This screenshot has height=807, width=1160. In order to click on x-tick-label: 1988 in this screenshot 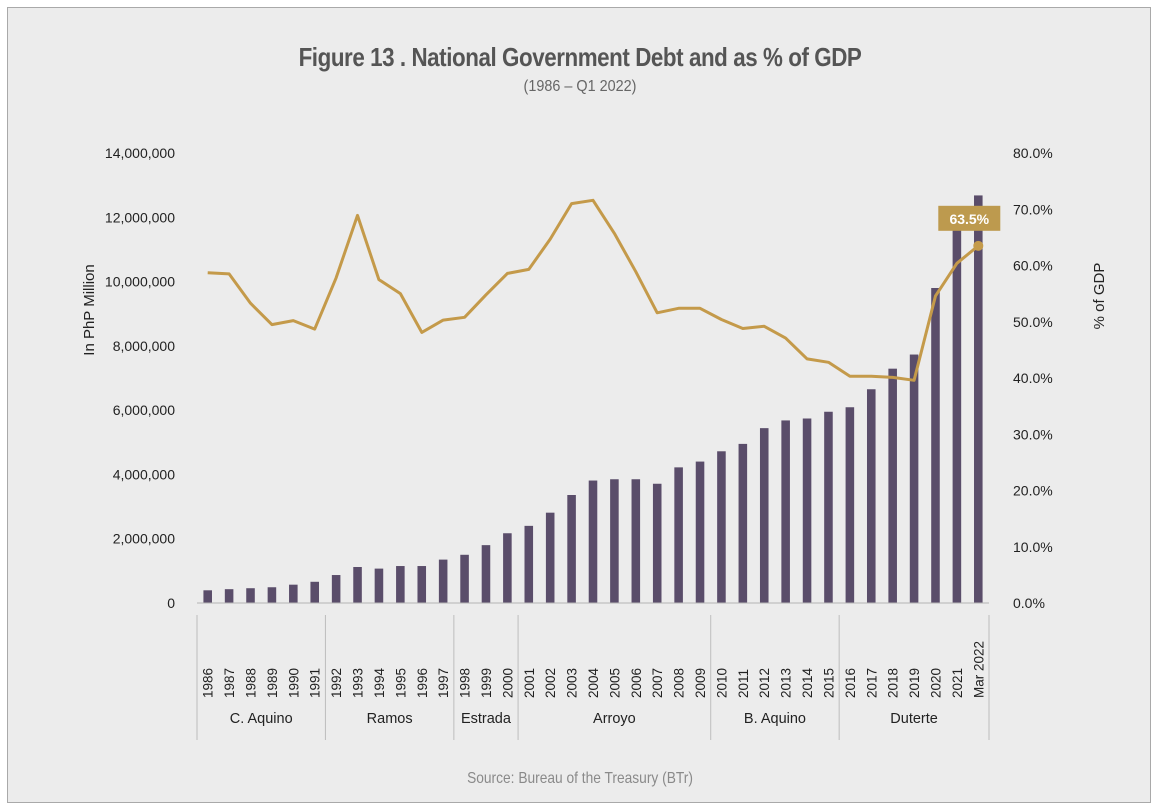, I will do `click(251, 683)`.